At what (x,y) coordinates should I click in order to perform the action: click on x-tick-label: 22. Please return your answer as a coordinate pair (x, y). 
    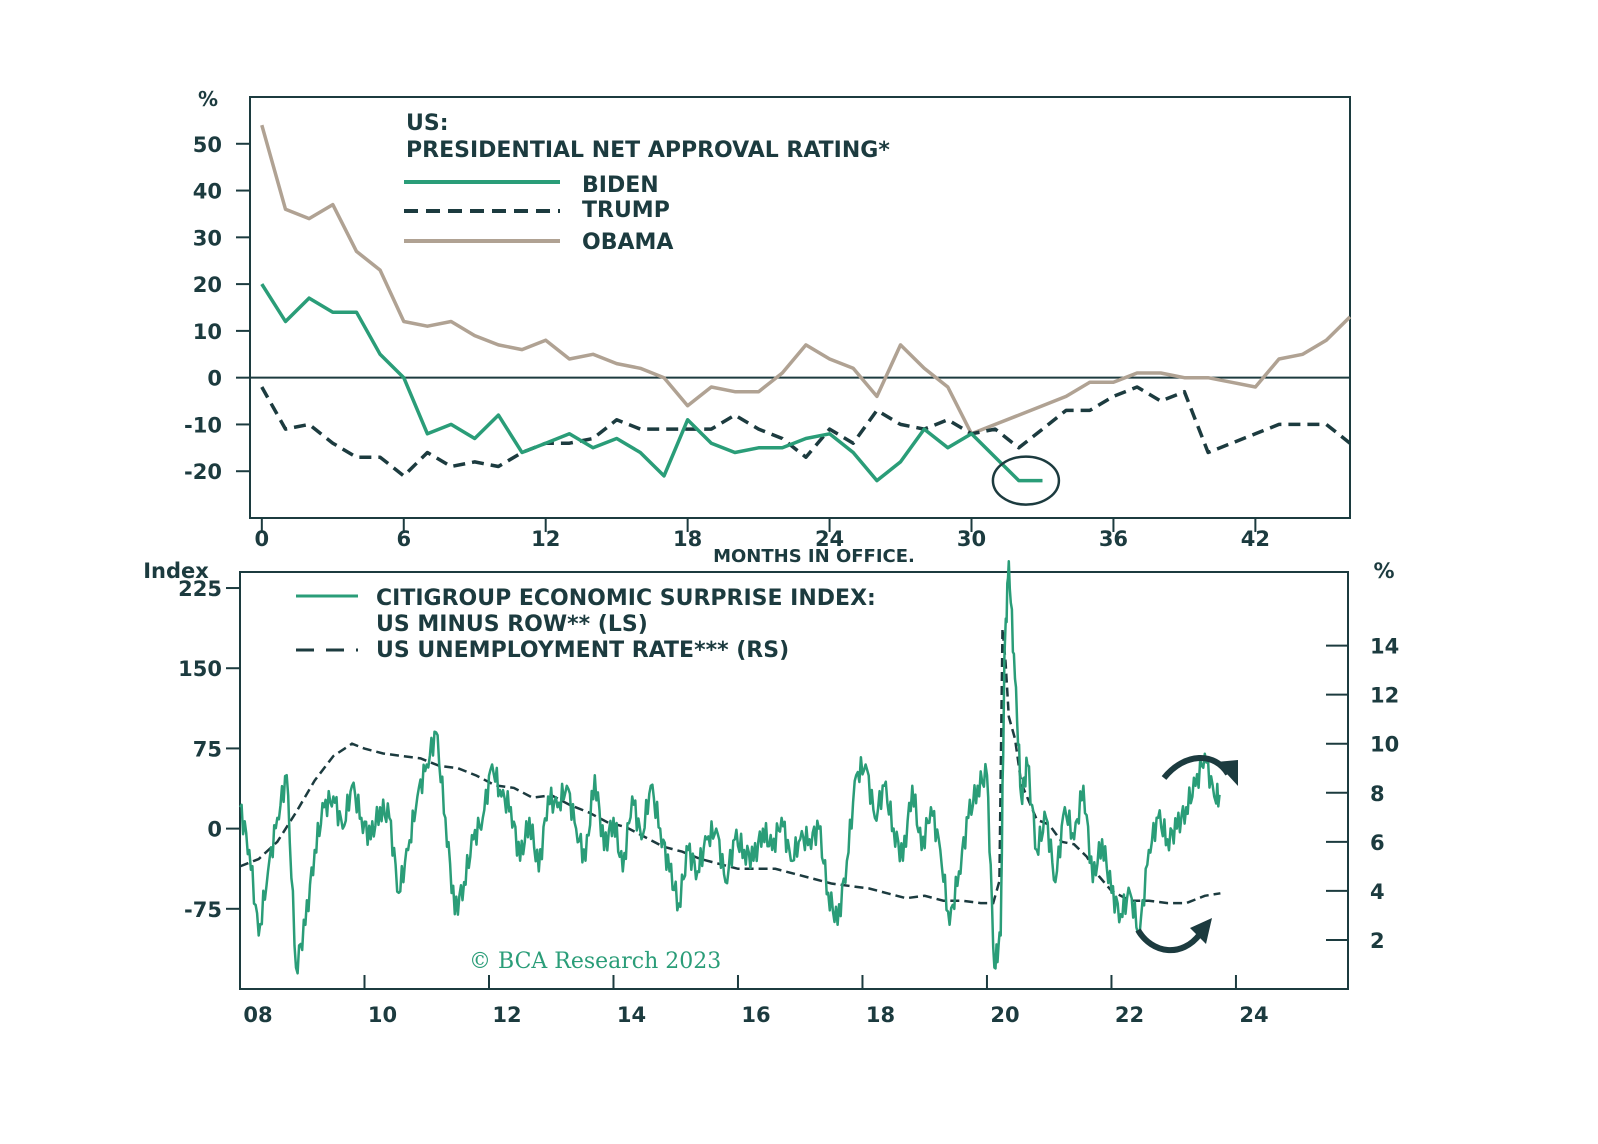
    Looking at the image, I should click on (1129, 1015).